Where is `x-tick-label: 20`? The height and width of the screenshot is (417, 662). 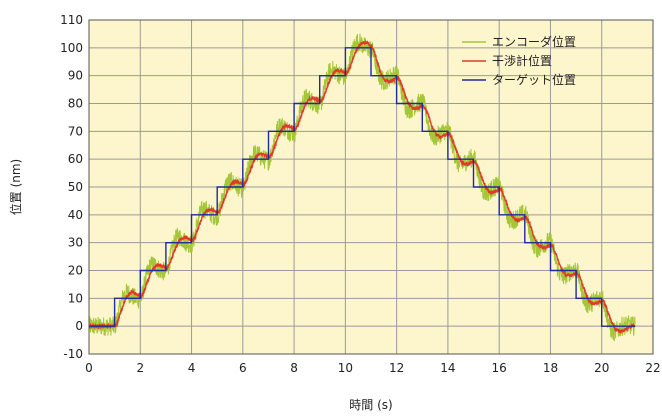 x-tick-label: 20 is located at coordinates (601, 368).